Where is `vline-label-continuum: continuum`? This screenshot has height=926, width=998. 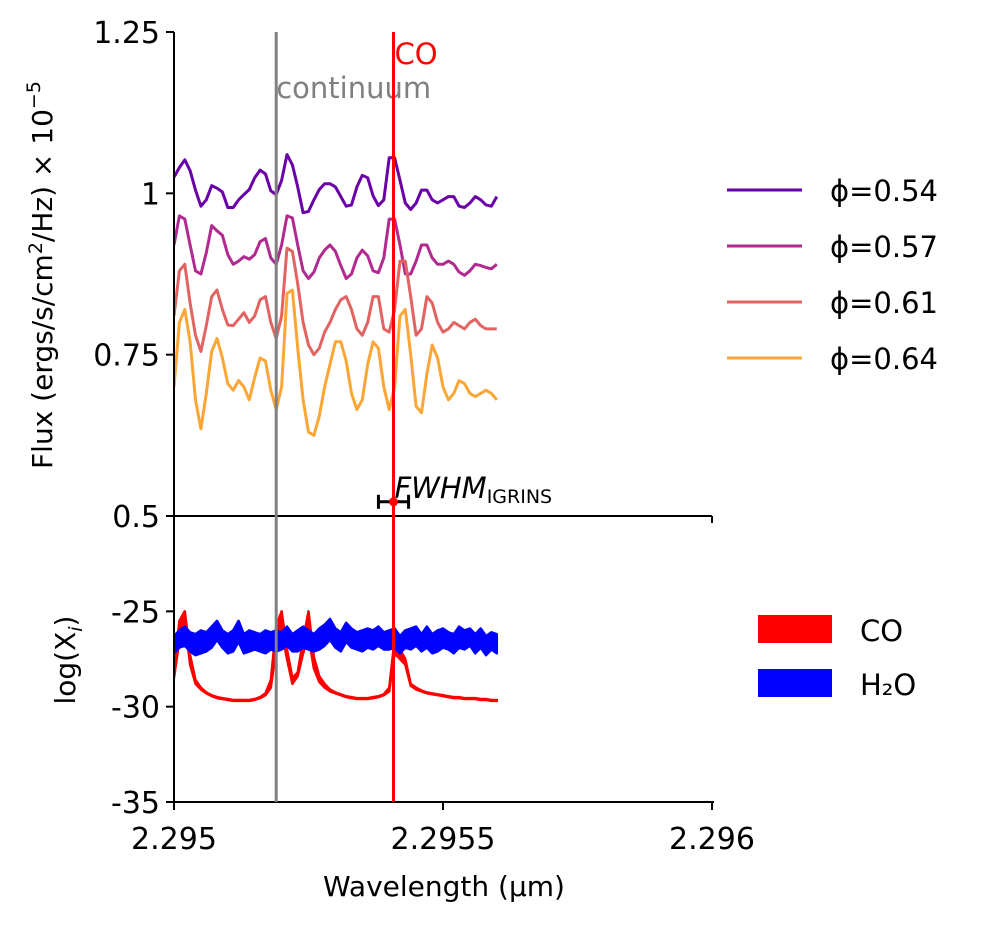 vline-label-continuum: continuum is located at coordinates (353, 88).